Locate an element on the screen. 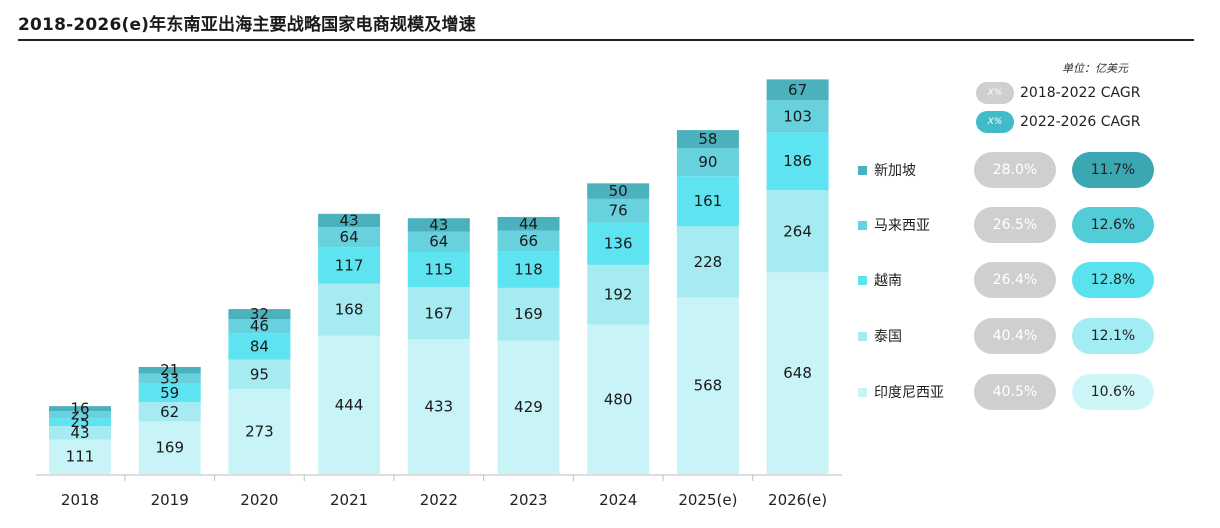 The height and width of the screenshot is (528, 1220). legend-row-malaysia: 马来西亚 26.5% 12.6% is located at coordinates (1028, 225).